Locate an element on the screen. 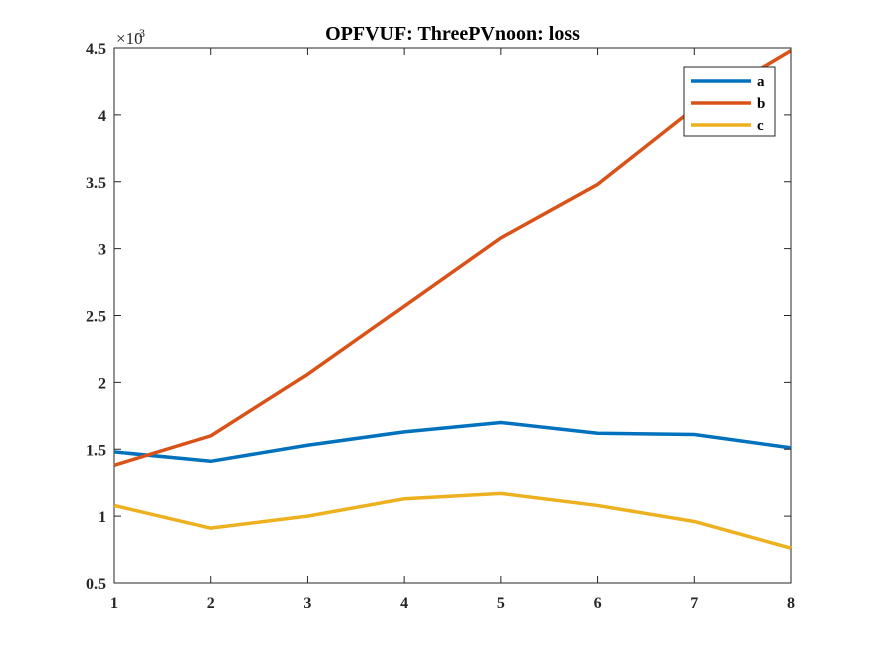  y-exponent-base: ×10 is located at coordinates (129, 38).